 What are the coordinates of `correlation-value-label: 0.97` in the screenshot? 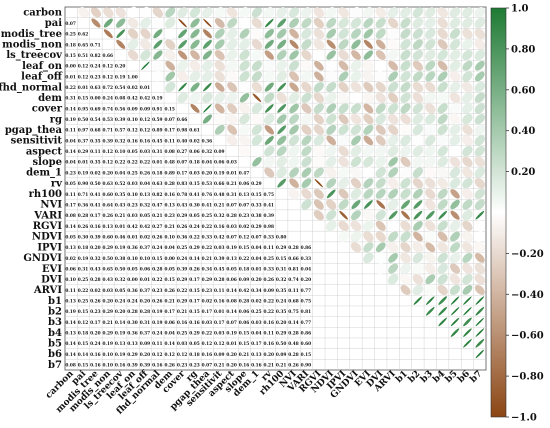 It's located at (83, 131).